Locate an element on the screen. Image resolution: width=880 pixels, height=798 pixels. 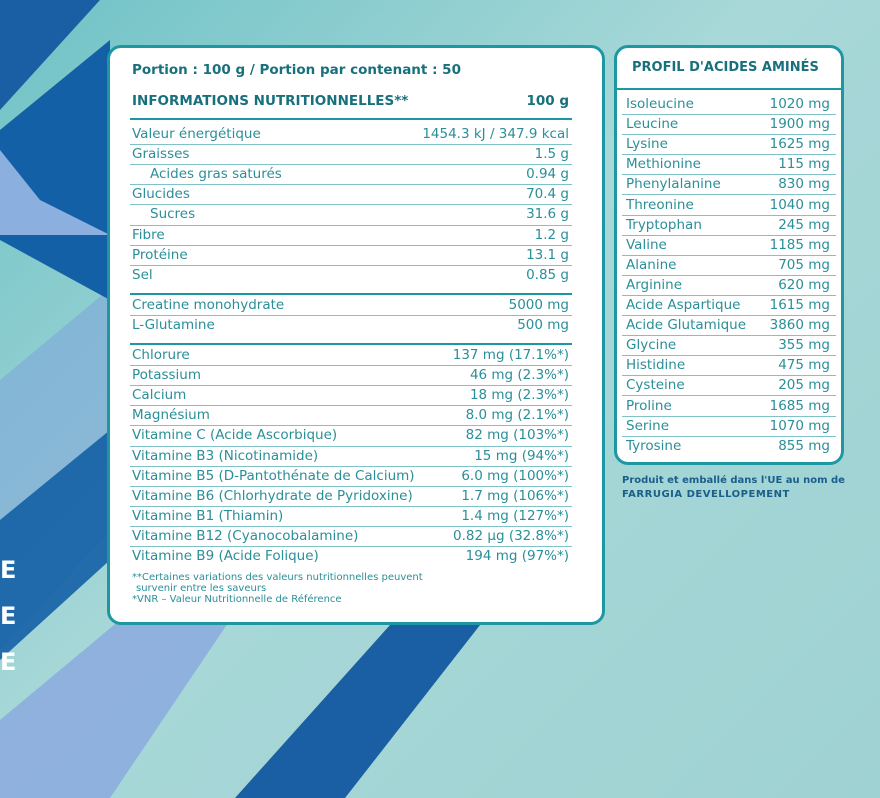
amino-name: Isoleucine is located at coordinates (660, 104).